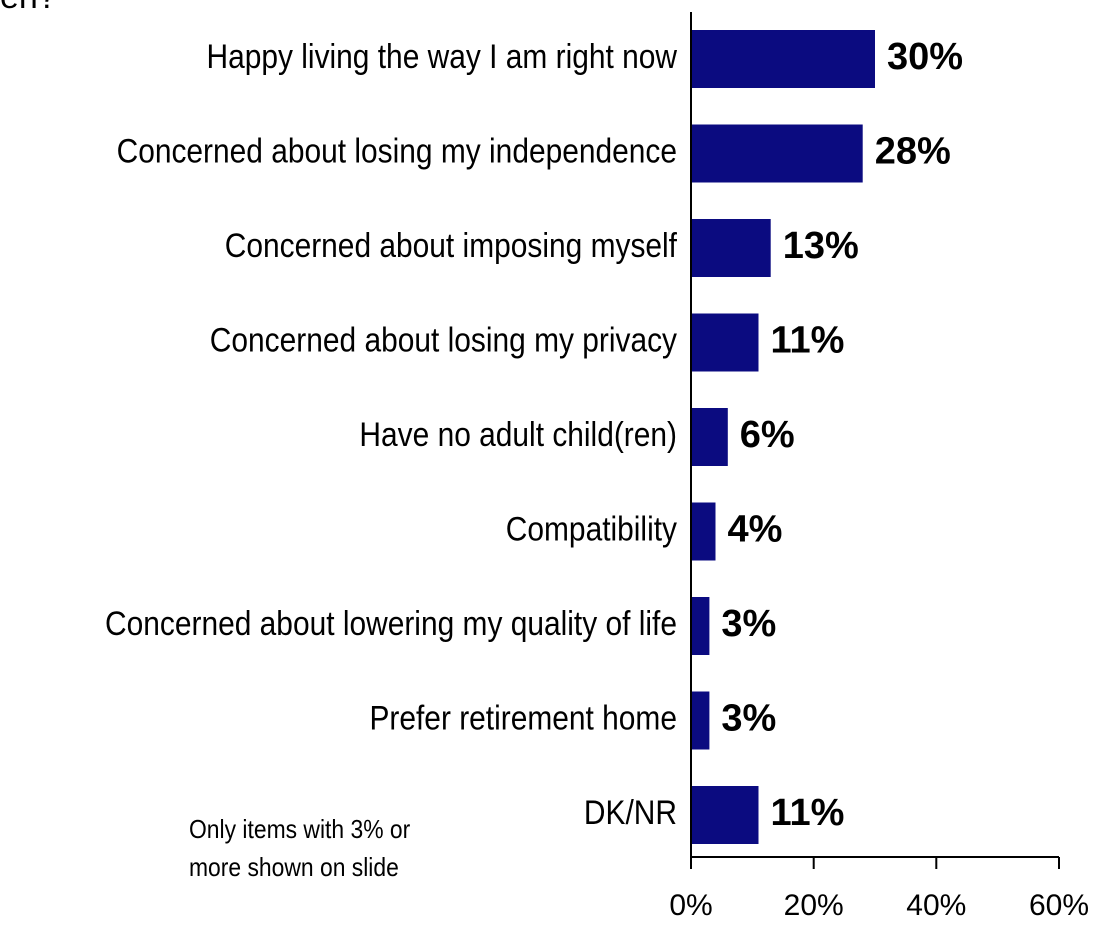 The height and width of the screenshot is (933, 1098). Describe the element at coordinates (821, 246) in the screenshot. I see `data-label: 13%` at that location.